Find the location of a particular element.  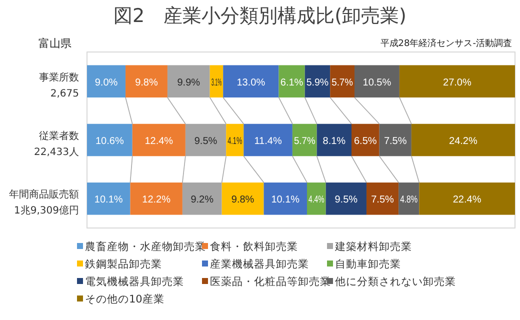

legend-label: 電気機械器具卸売業 is located at coordinates (134, 281).